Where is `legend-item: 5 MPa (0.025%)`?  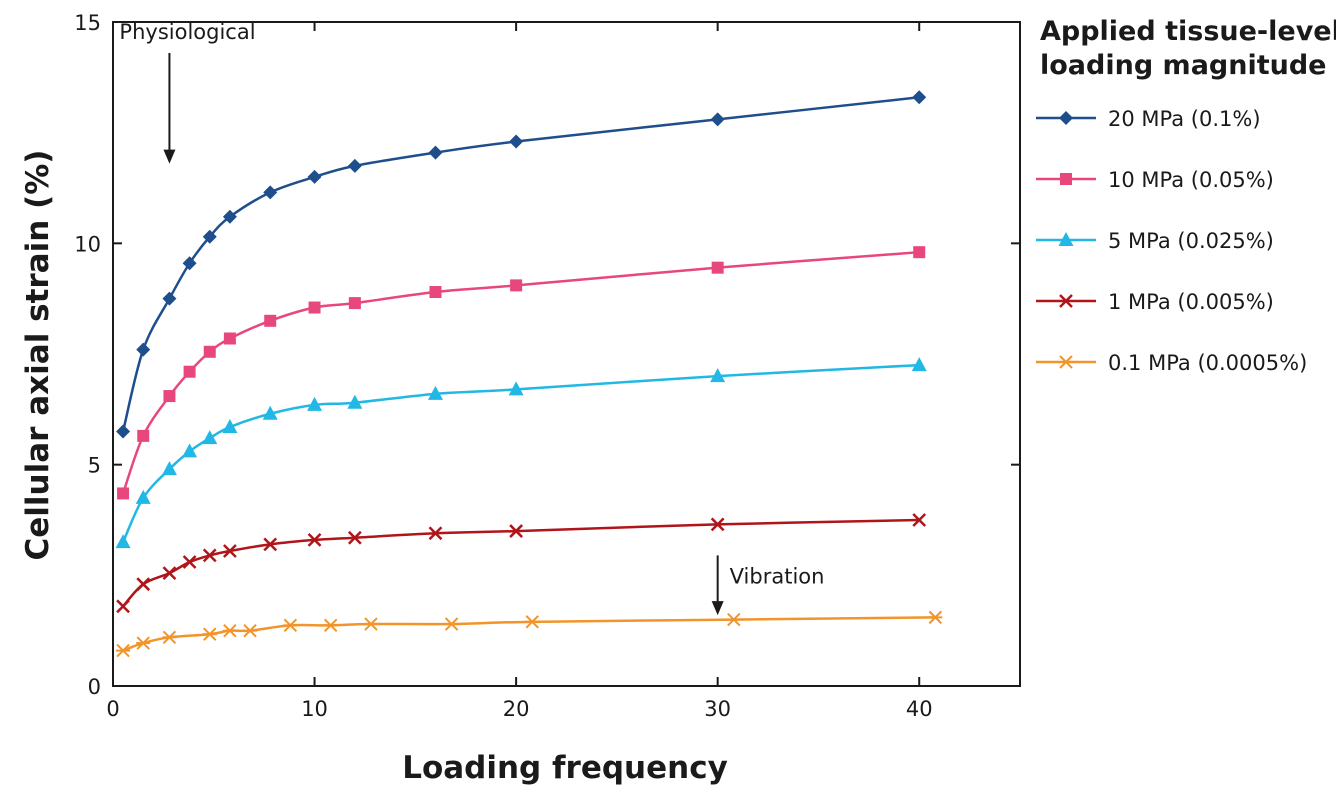 legend-item: 5 MPa (0.025%) is located at coordinates (1155, 241).